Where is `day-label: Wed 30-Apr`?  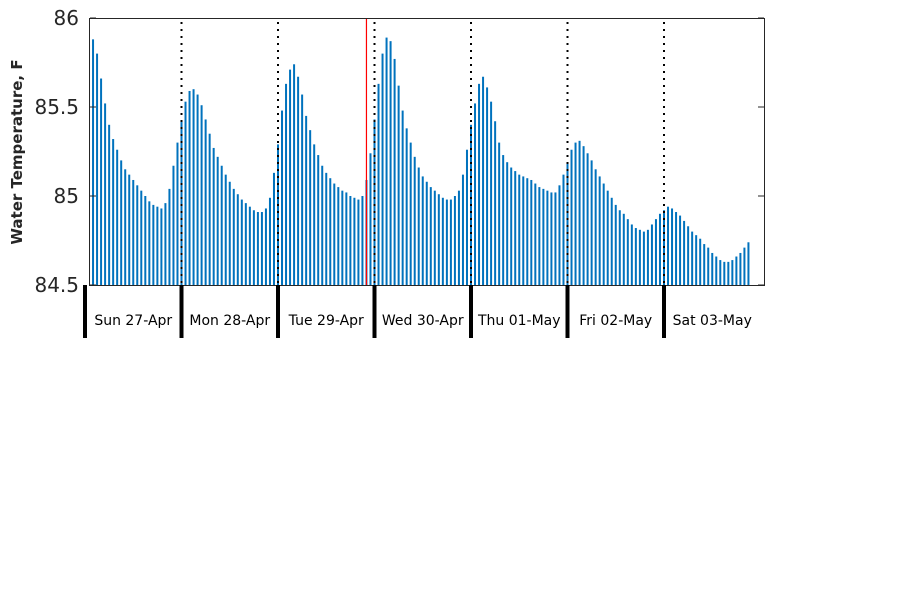
day-label: Wed 30-Apr is located at coordinates (423, 321).